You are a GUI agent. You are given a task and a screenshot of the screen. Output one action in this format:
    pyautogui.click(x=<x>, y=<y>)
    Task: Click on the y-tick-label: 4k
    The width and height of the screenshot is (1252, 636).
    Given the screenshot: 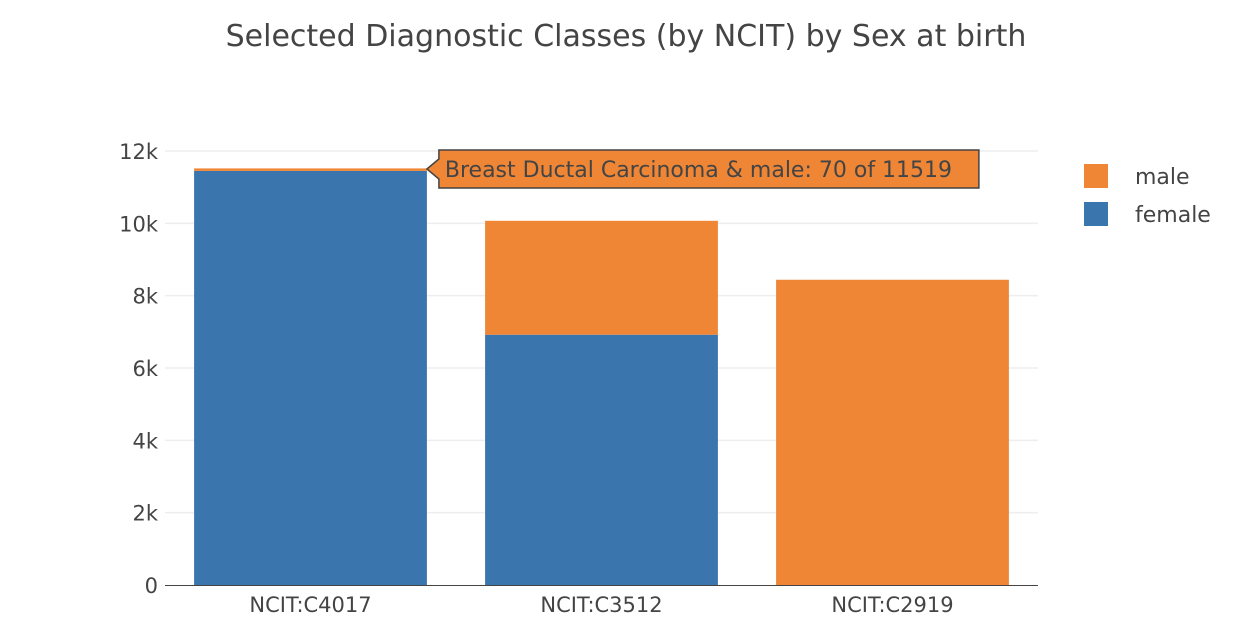 What is the action you would take?
    pyautogui.click(x=145, y=441)
    